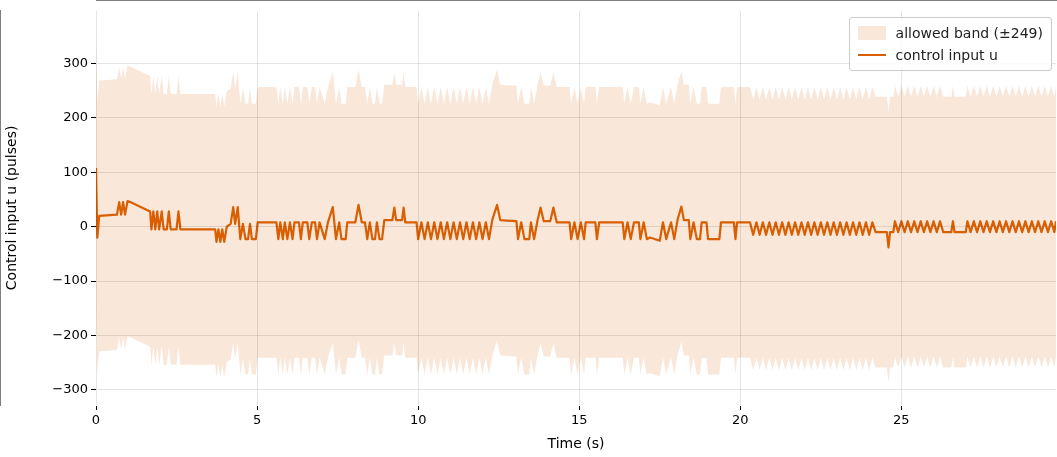  I want to click on y-tick-label: −300, so click(70, 389).